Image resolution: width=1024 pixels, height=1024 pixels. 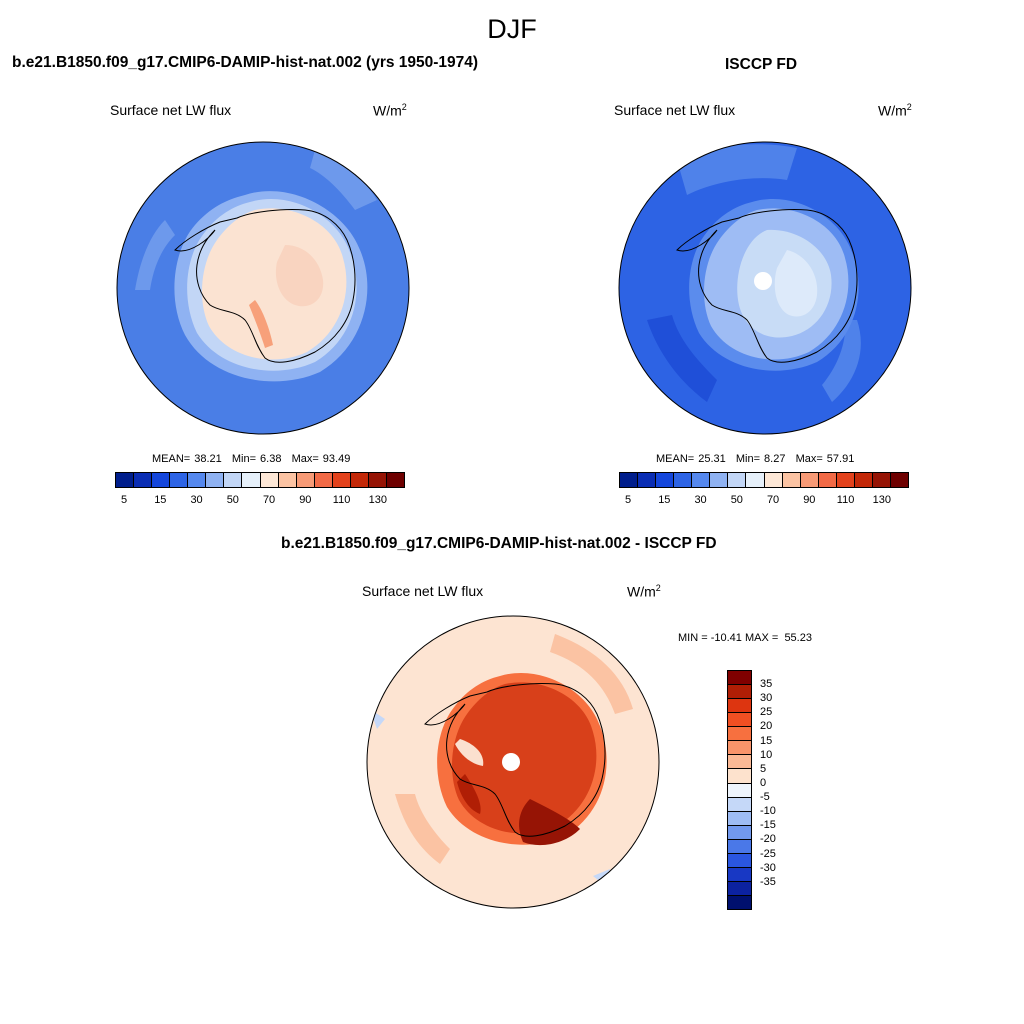 What do you see at coordinates (628, 500) in the screenshot?
I see `panel-2-colorbar-tick-label: 5` at bounding box center [628, 500].